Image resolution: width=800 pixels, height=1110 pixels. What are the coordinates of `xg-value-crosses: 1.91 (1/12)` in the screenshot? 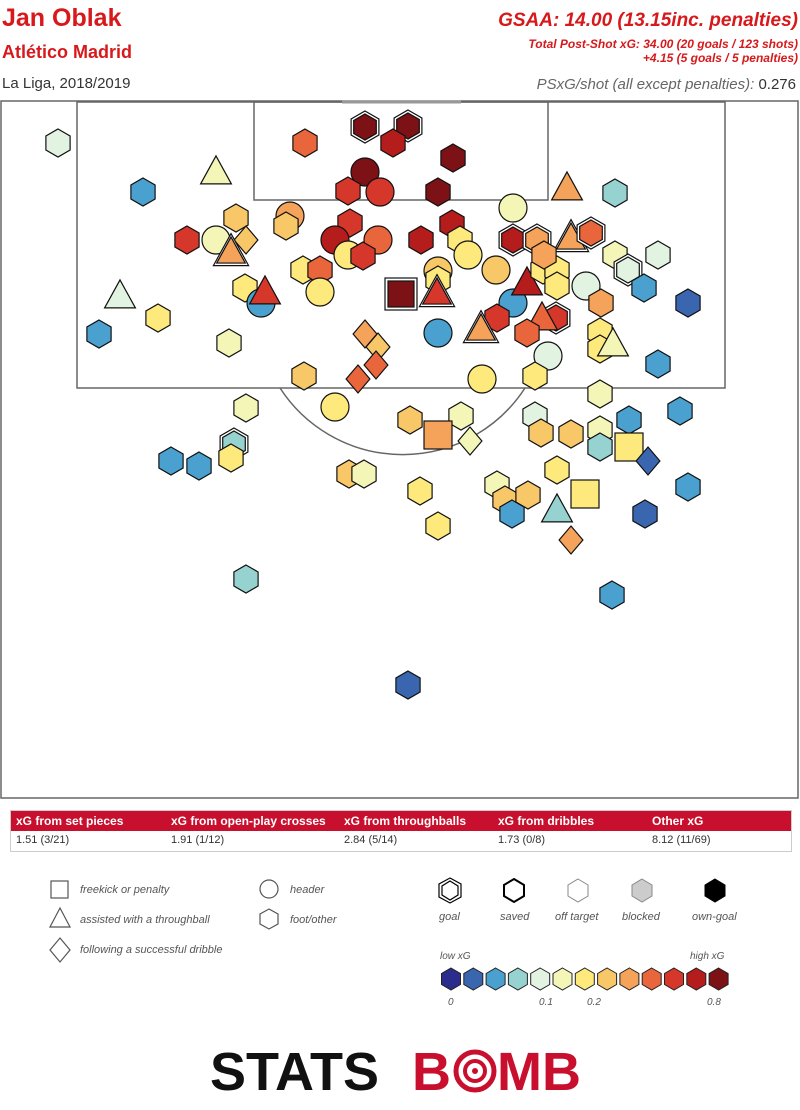 It's located at (198, 840).